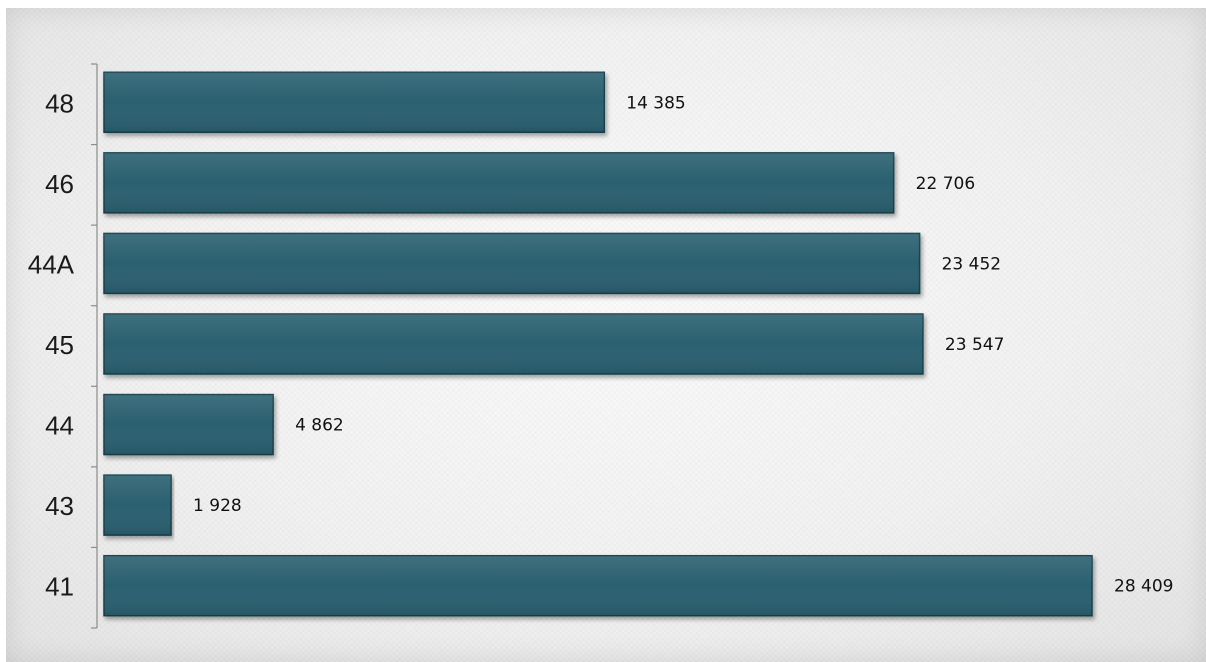  Describe the element at coordinates (971, 264) in the screenshot. I see `value-label: 23 452` at that location.